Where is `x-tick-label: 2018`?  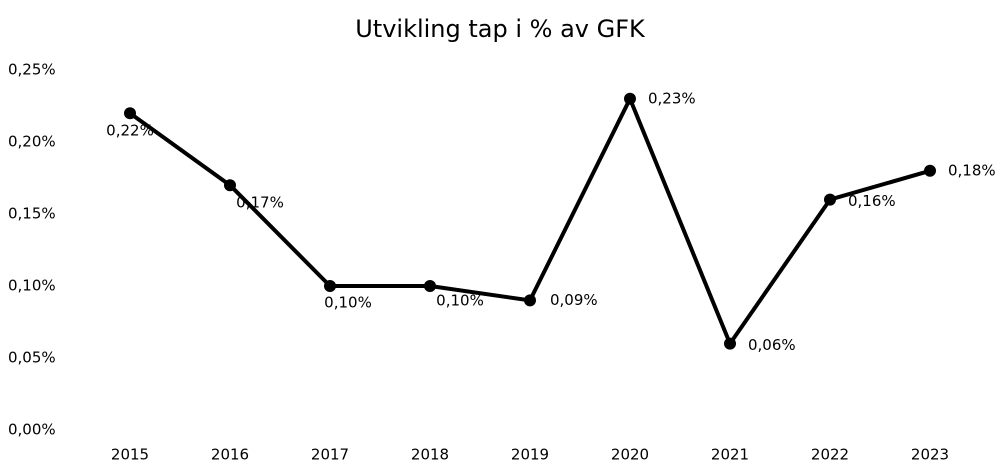 x-tick-label: 2018 is located at coordinates (430, 455).